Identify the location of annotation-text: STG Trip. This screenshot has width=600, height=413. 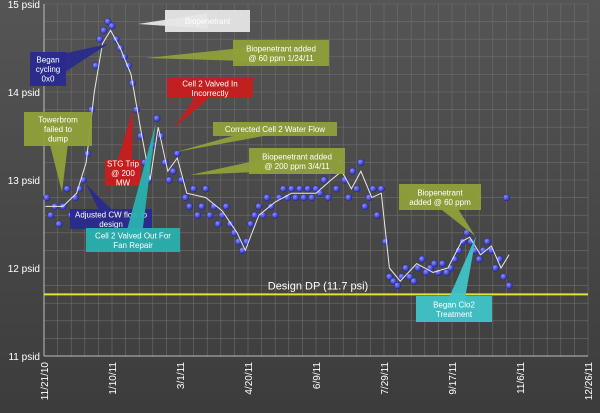
(123, 164).